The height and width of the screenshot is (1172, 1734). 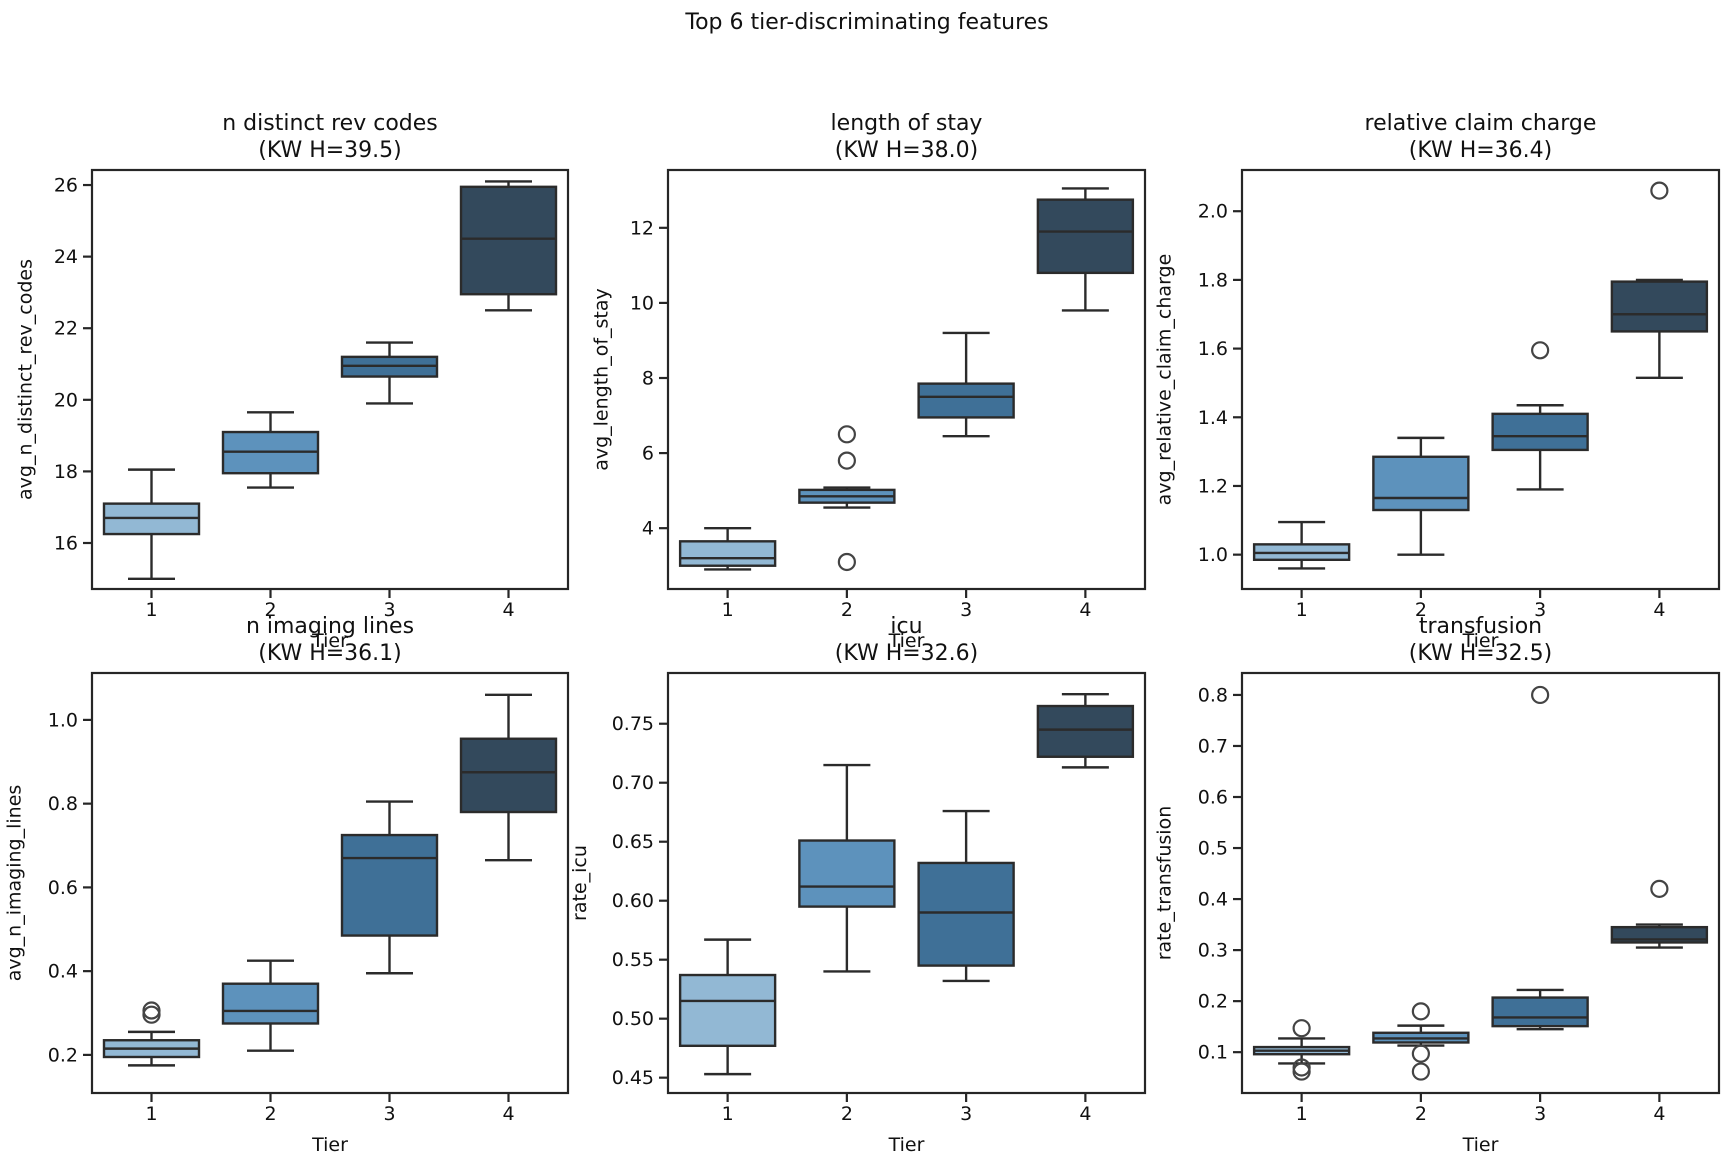 What do you see at coordinates (633, 1019) in the screenshot?
I see `y-tick-label: 0.50` at bounding box center [633, 1019].